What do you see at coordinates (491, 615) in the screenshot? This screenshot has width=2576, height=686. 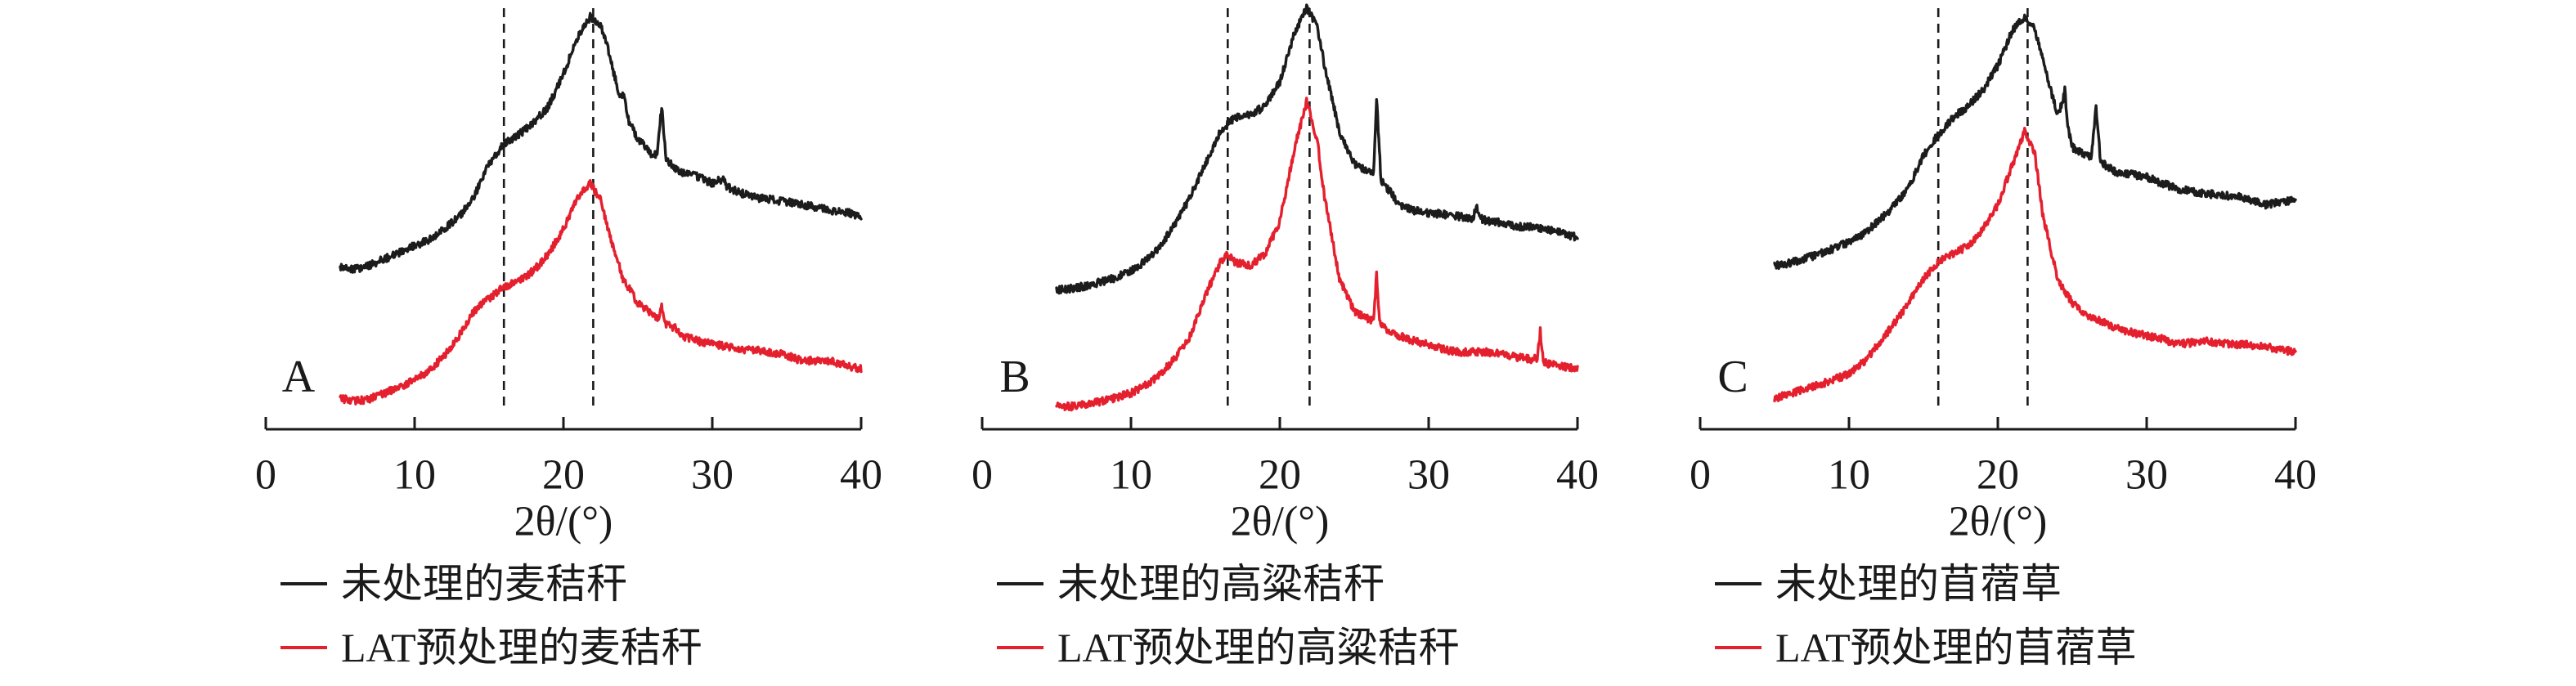 I see `legend: 未处理的麦秸秆 LAT预处理的麦秸秆` at bounding box center [491, 615].